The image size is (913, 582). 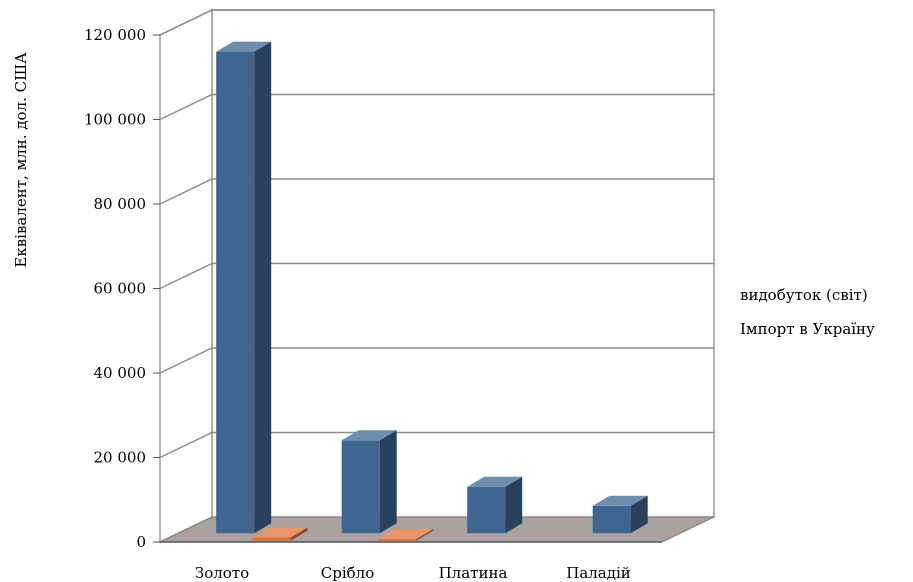 I want to click on y-tick-label: 40 000, so click(x=120, y=373).